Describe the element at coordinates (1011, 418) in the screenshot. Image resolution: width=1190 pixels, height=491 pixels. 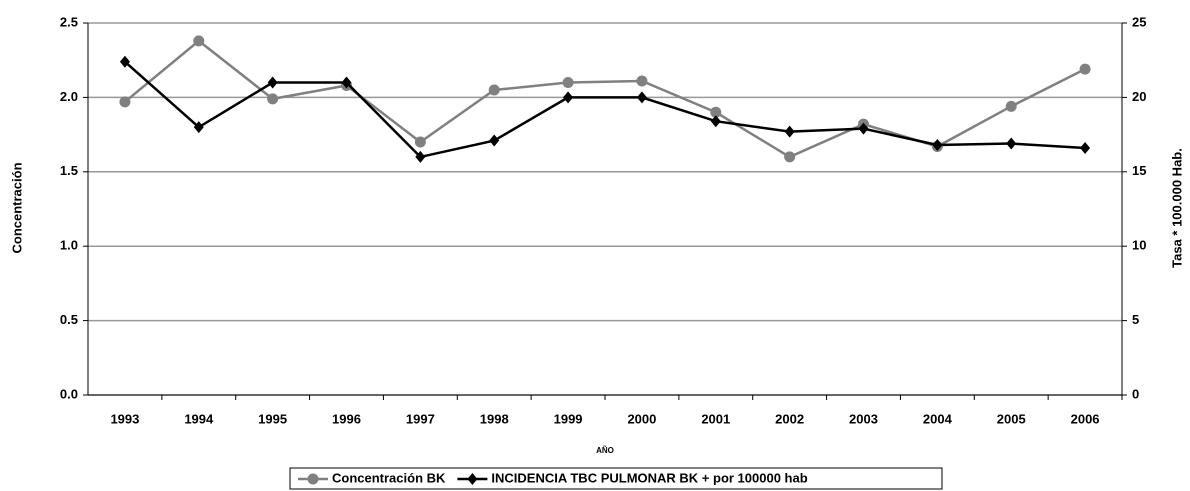
I see `x-tick-label: 2005` at that location.